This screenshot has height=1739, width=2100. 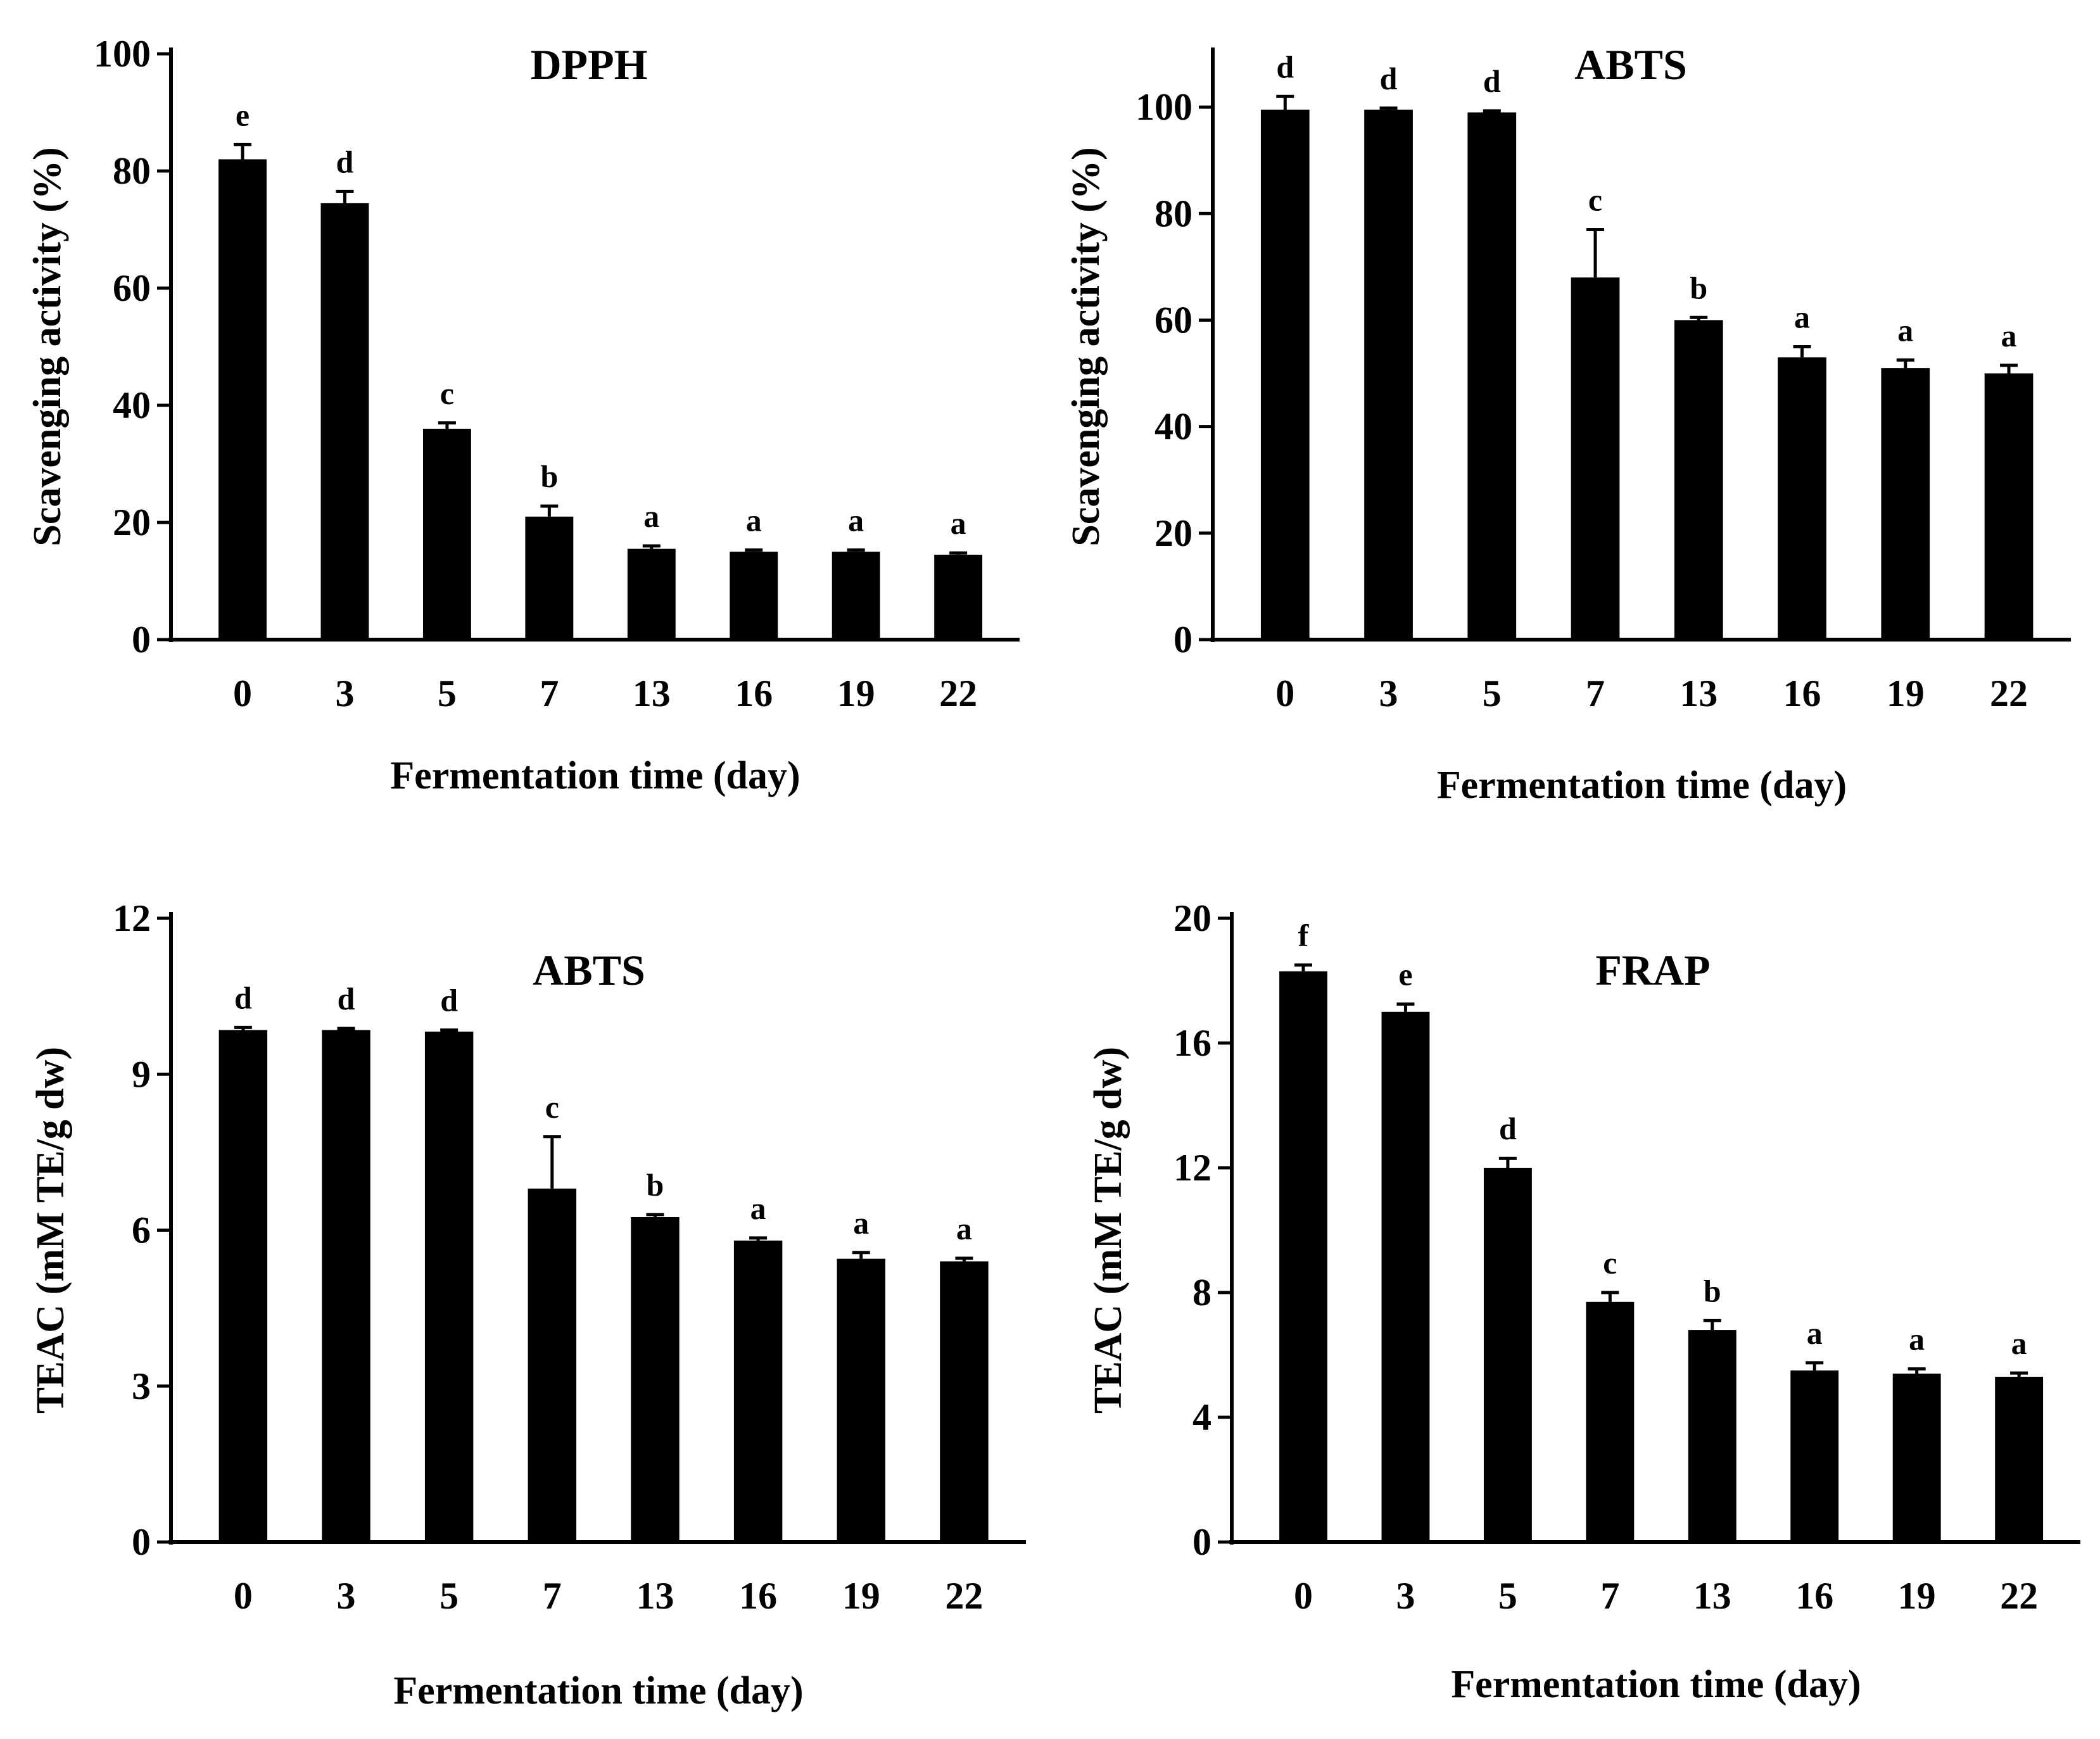 I want to click on chart-title: ABTS, so click(x=589, y=970).